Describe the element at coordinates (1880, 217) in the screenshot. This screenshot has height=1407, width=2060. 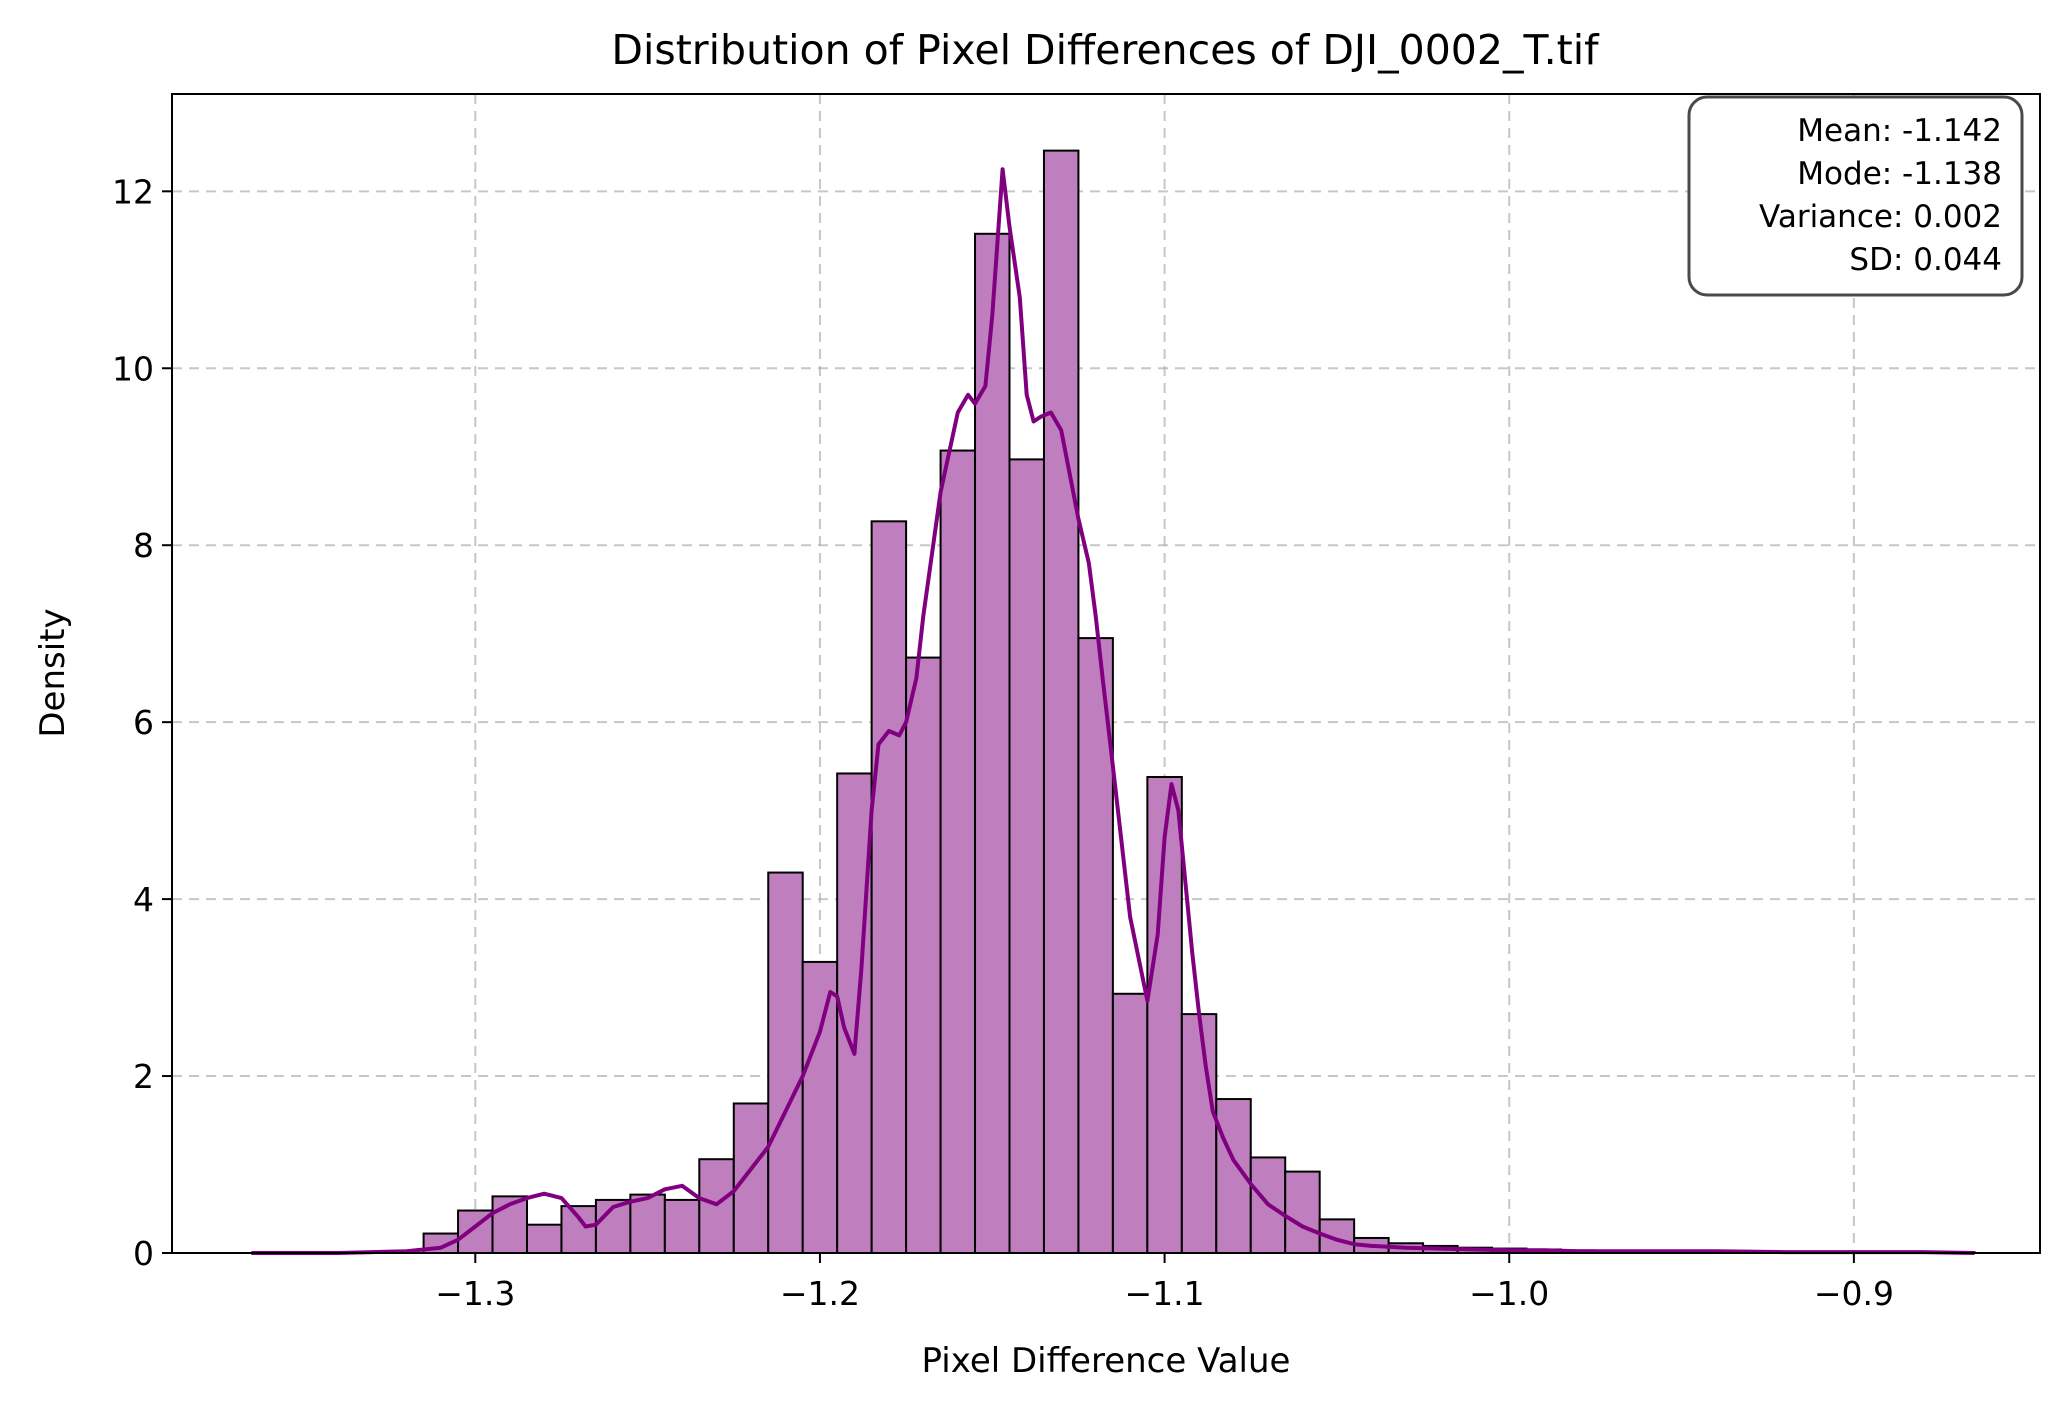
I see `stats-variance: Variance: 0.002` at that location.